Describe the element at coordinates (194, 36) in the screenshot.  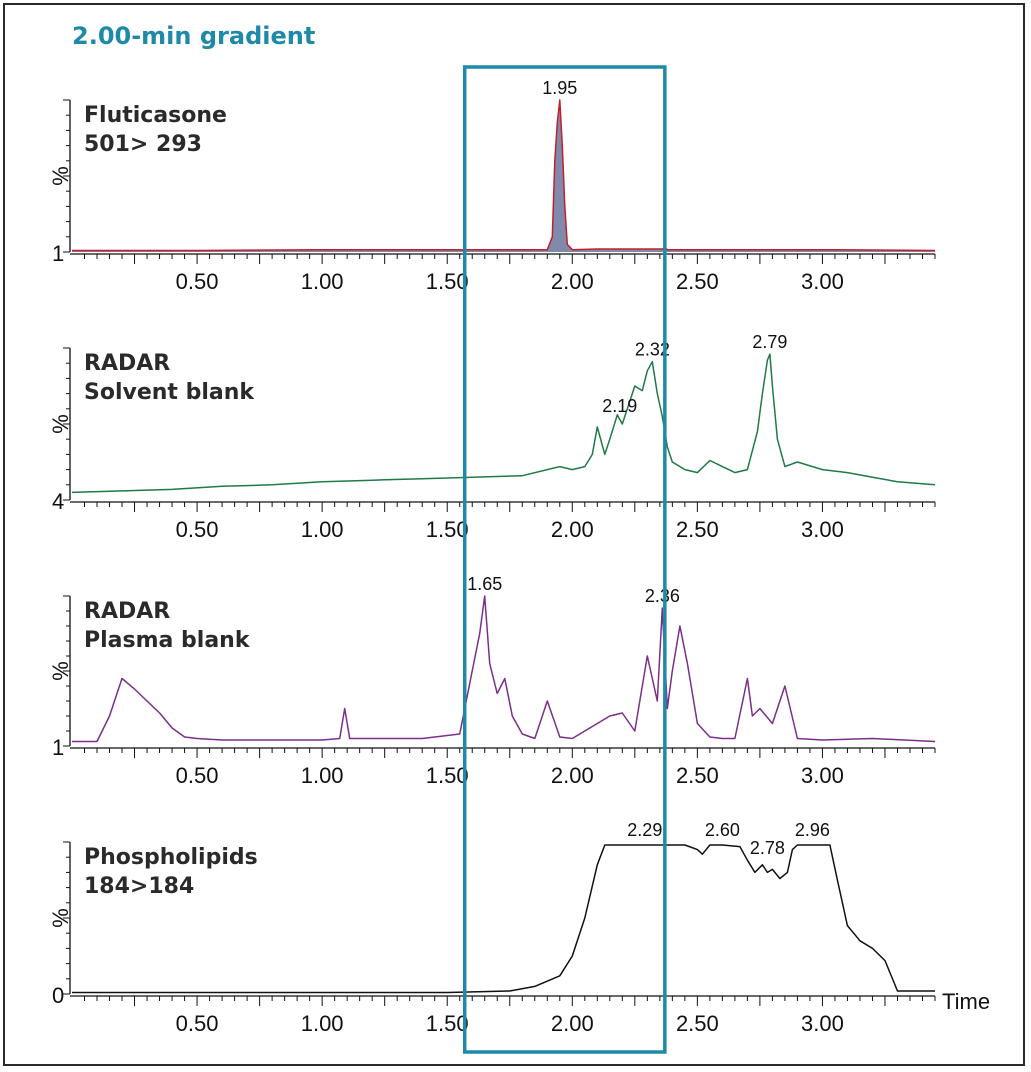
I see `figure-title: 2.00-min gradient` at that location.